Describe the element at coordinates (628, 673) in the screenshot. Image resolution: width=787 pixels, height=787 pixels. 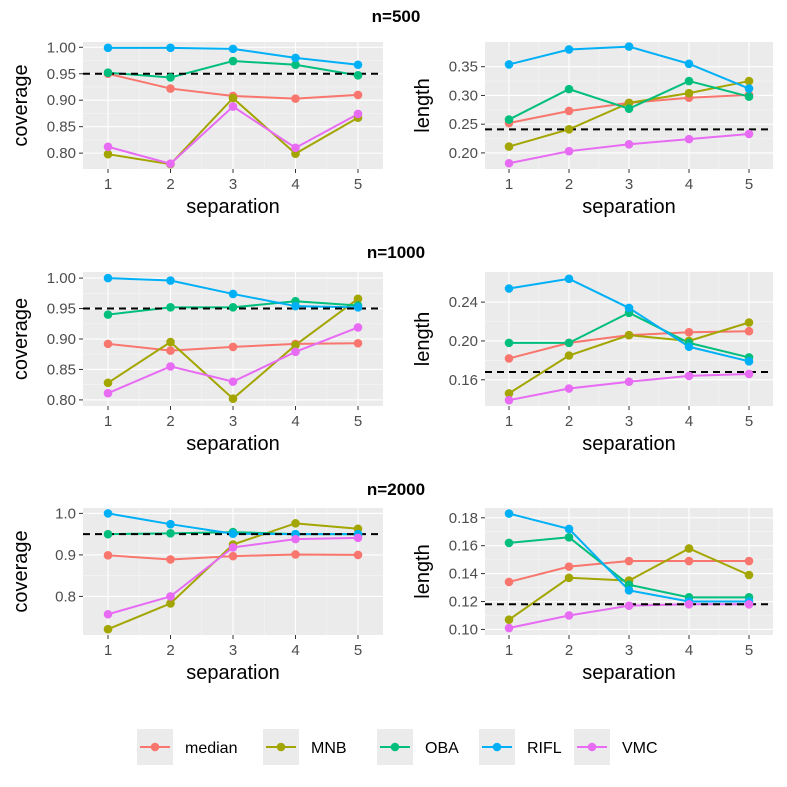
I see `x-axis-title: separation` at that location.